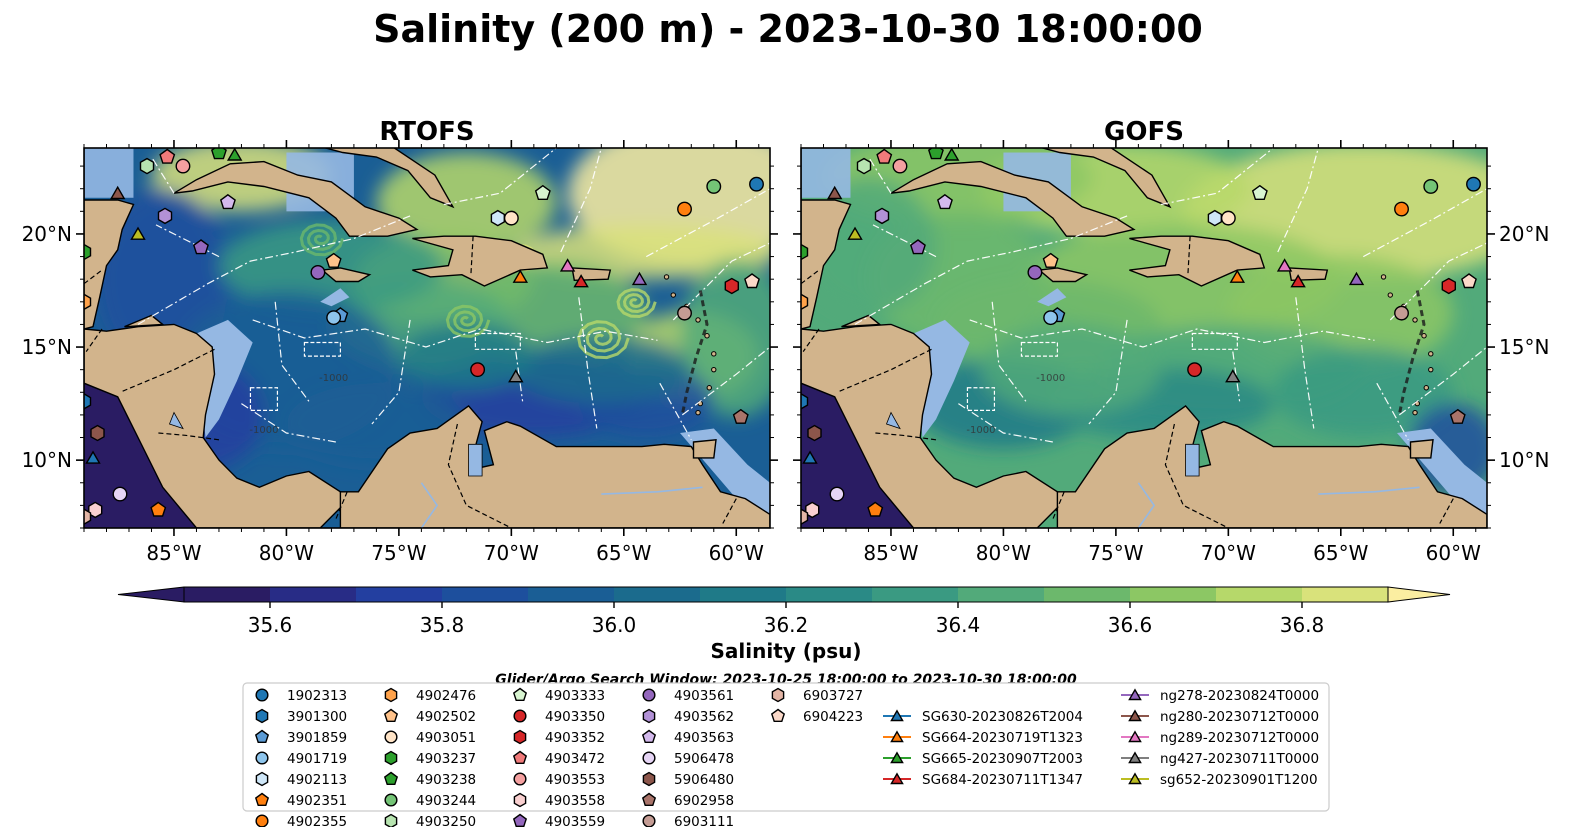 The width and height of the screenshot is (1577, 827). What do you see at coordinates (855, 233) in the screenshot?
I see `marker-sg652-20230901T1200` at bounding box center [855, 233].